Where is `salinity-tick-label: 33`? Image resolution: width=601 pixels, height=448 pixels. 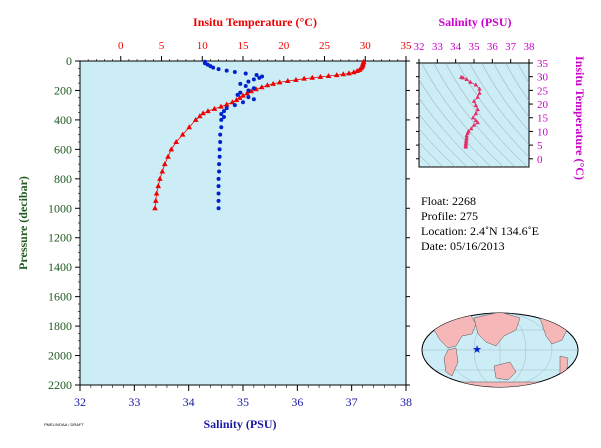 salinity-tick-label: 33 is located at coordinates (134, 402).